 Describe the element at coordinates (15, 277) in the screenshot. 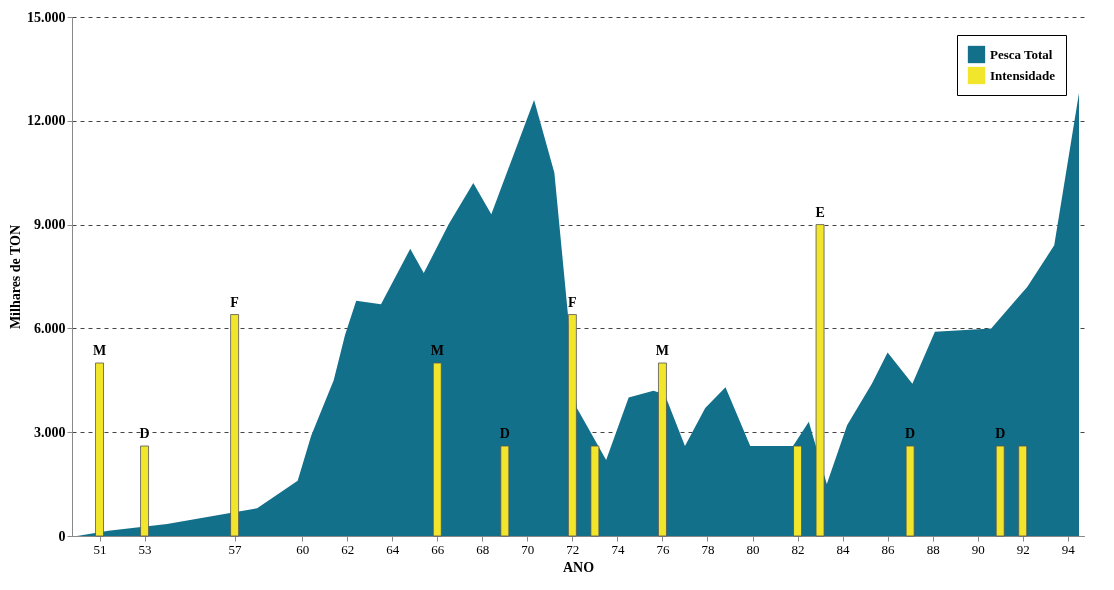

I see `y-axis-title: Milhares de TON` at that location.